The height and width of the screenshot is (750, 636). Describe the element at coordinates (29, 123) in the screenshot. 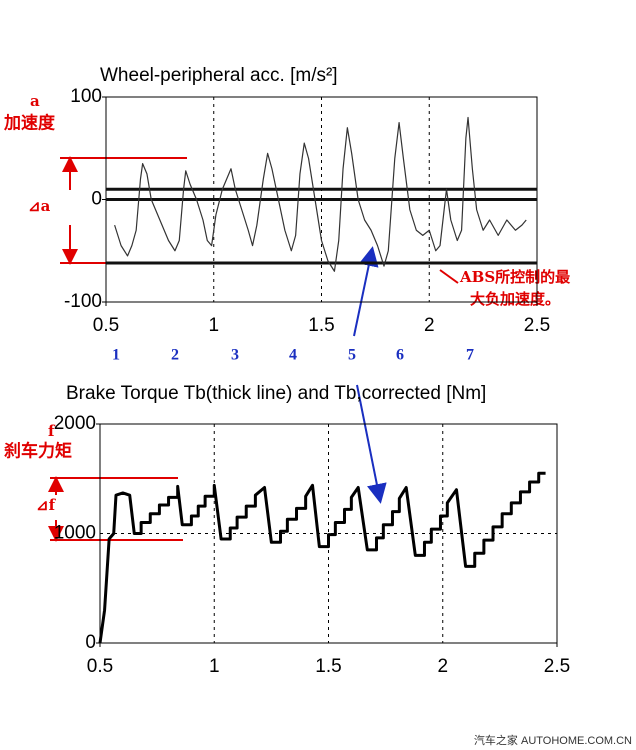

I see `acc-label: 加速度` at that location.